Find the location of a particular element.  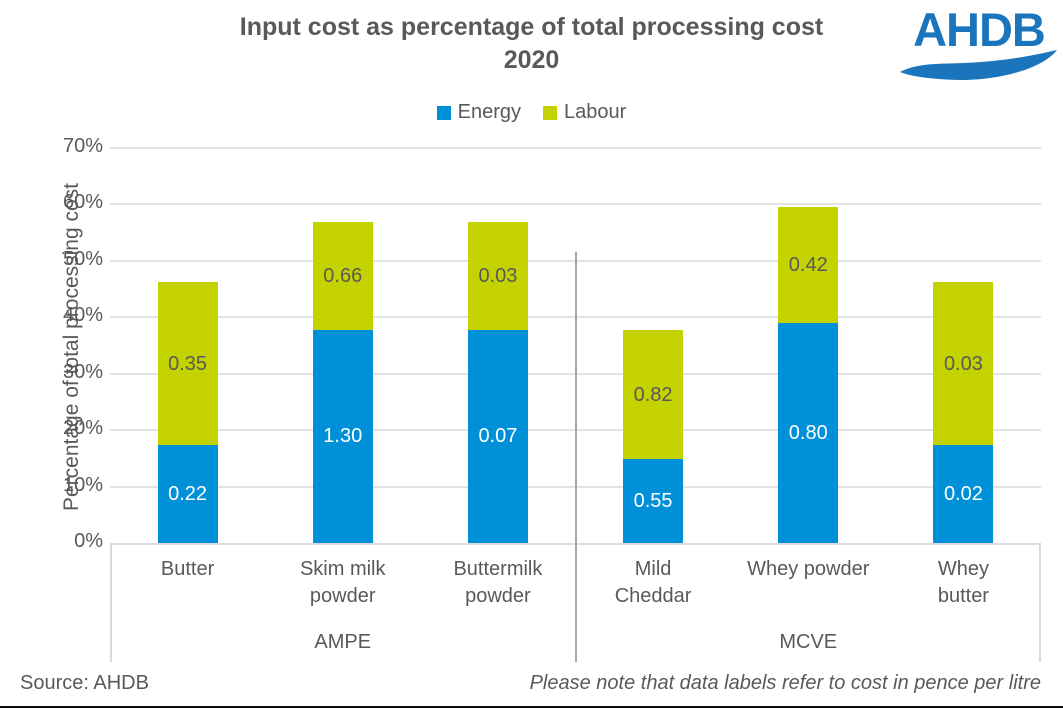

bar-segment-labour-butter is located at coordinates (187, 364).